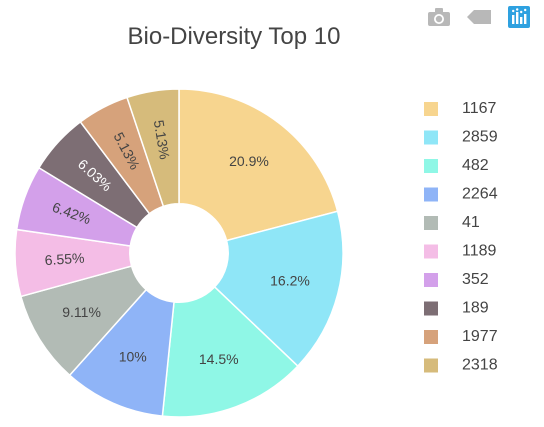 Image resolution: width=544 pixels, height=427 pixels. I want to click on slice-label-1189: 6.55%, so click(64, 259).